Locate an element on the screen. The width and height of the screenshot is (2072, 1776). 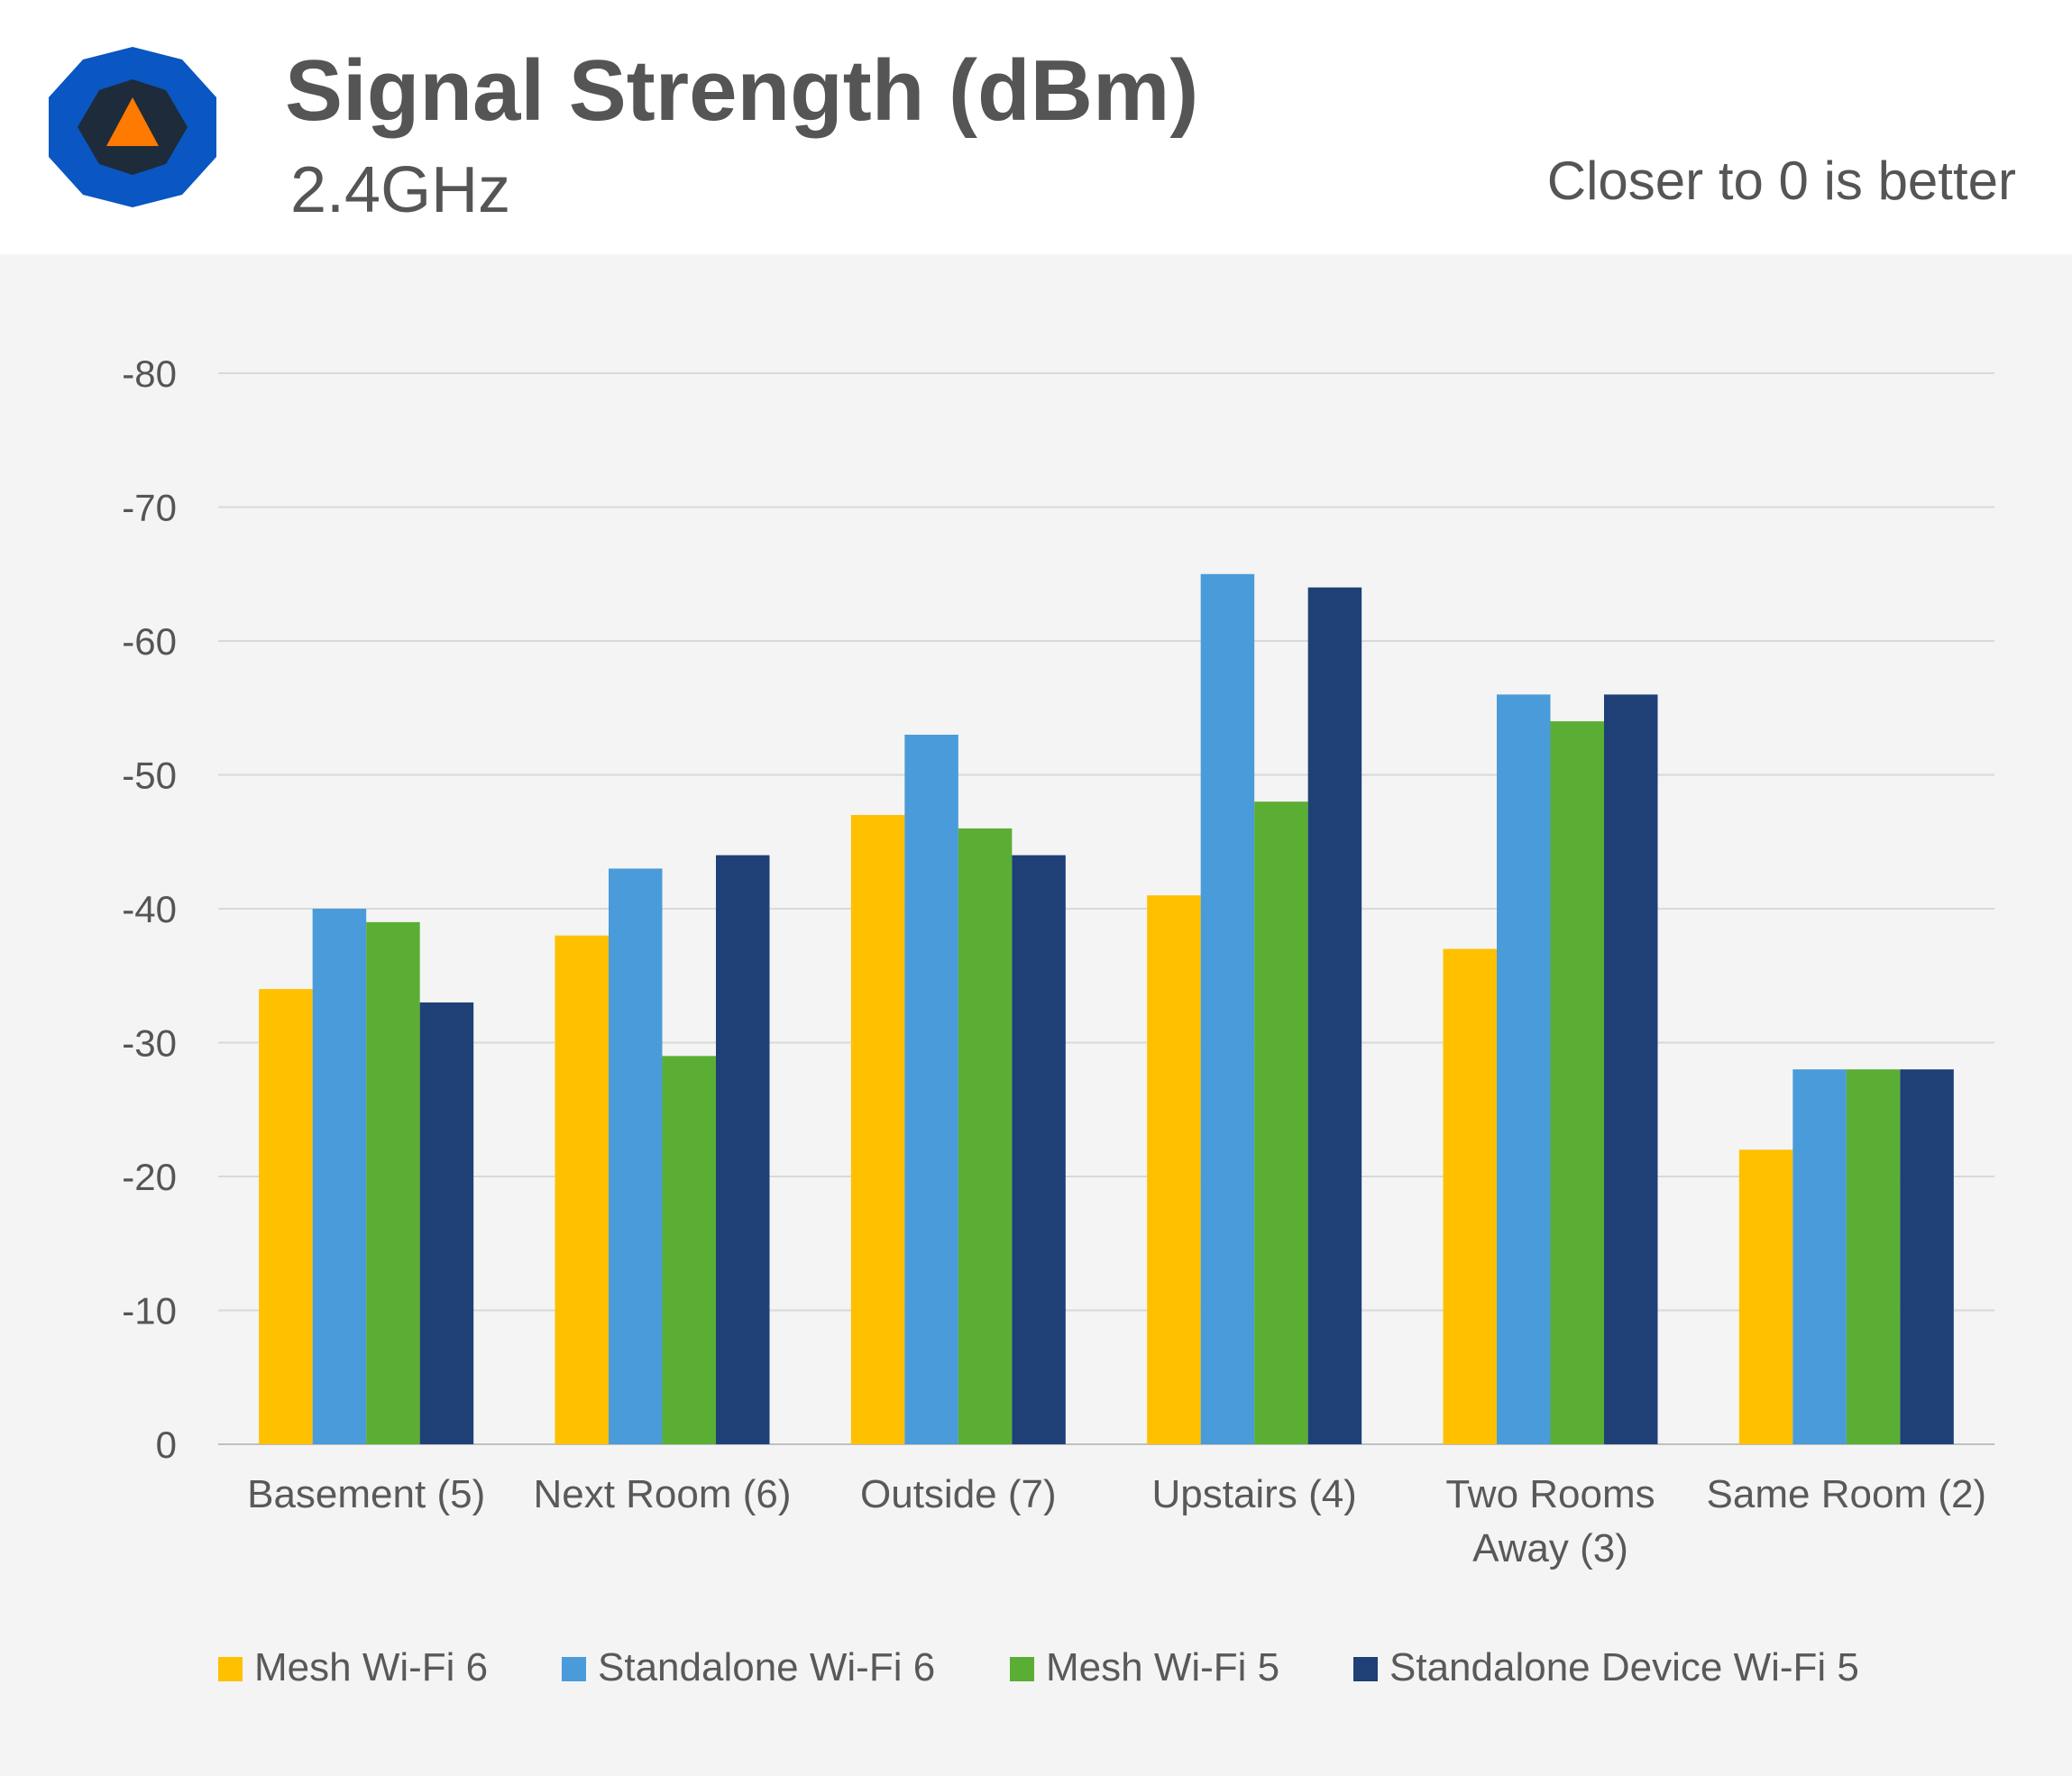
y-tick-label: -60 is located at coordinates (149, 642).